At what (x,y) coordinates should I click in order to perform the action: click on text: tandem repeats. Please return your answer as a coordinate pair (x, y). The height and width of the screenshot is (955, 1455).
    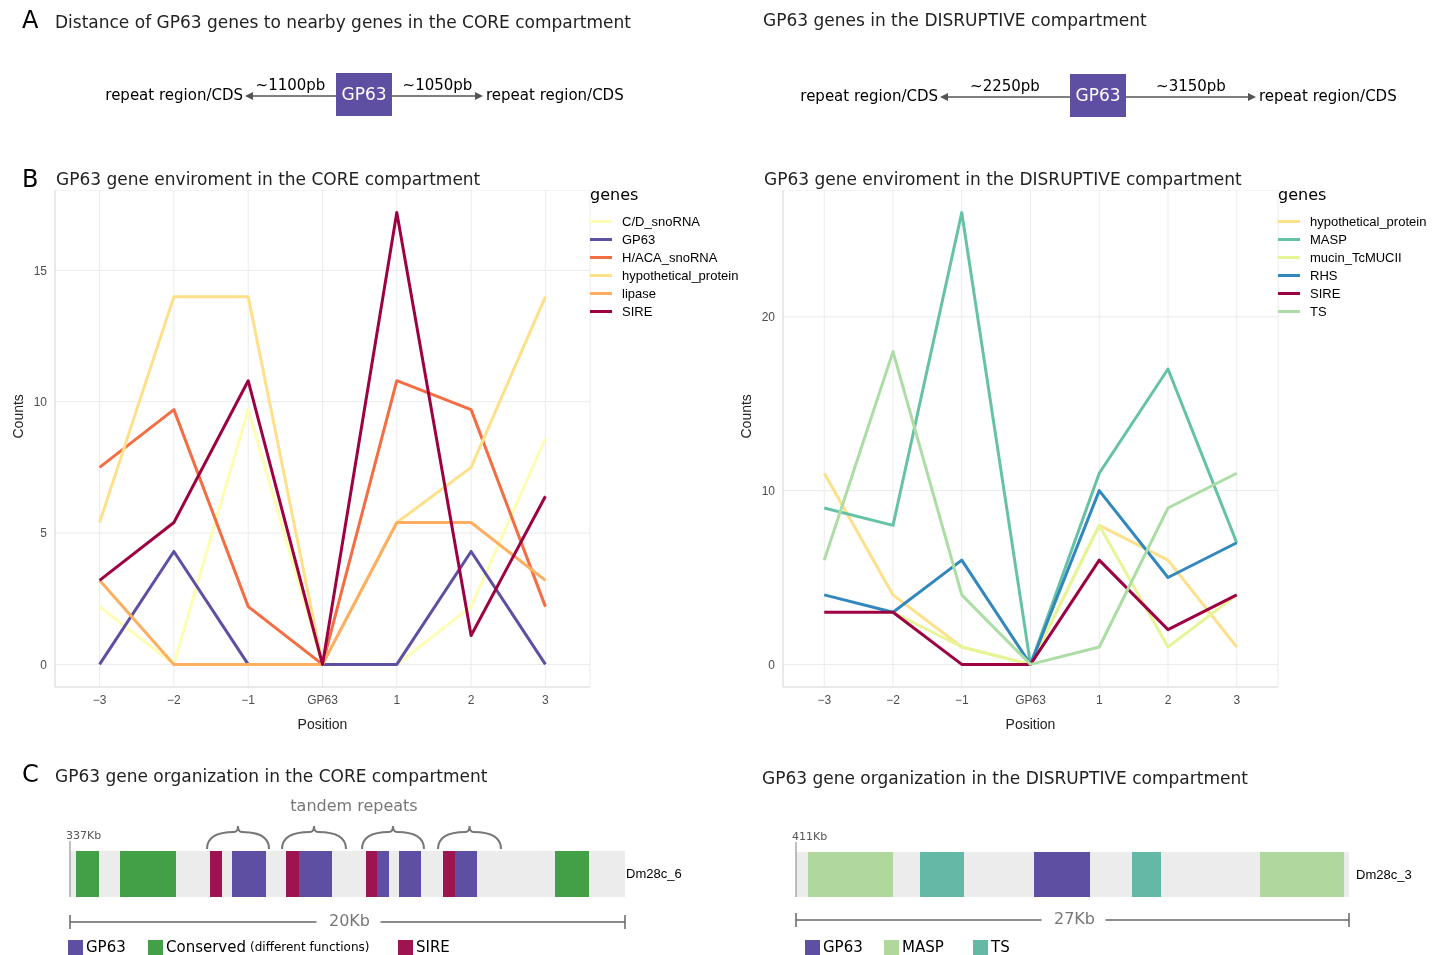
    Looking at the image, I should click on (354, 805).